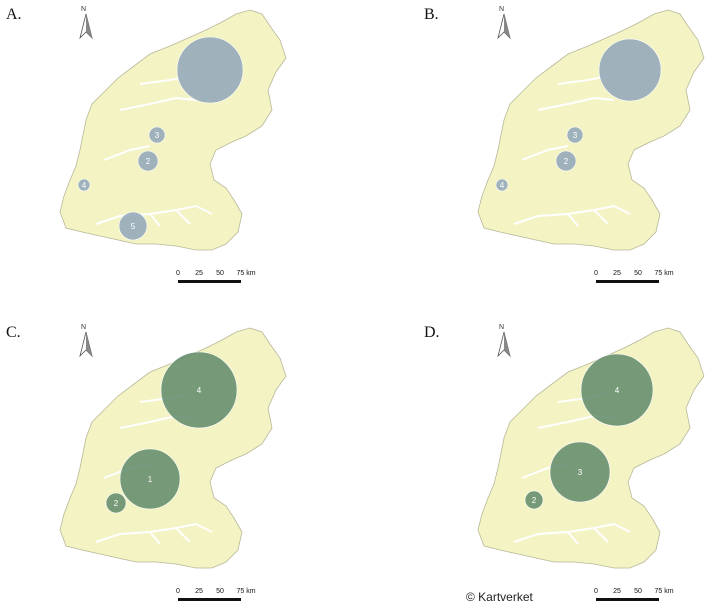  Describe the element at coordinates (499, 597) in the screenshot. I see `copyright-text: © Kartverket` at that location.